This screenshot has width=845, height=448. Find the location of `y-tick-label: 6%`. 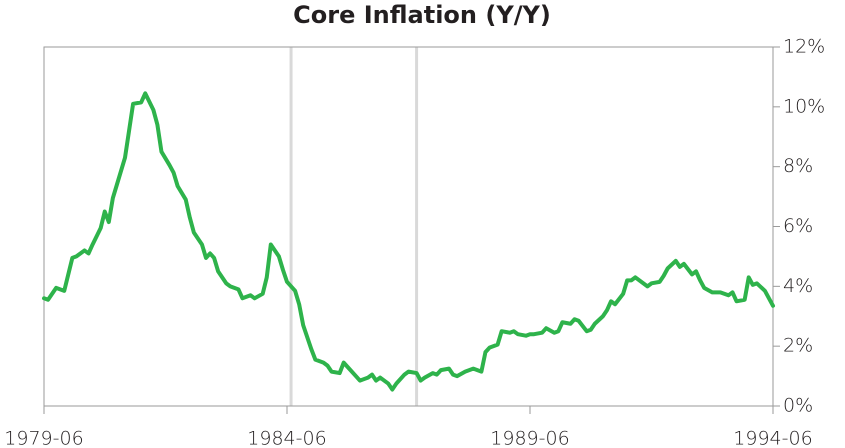

y-tick-label: 6% is located at coordinates (798, 226).